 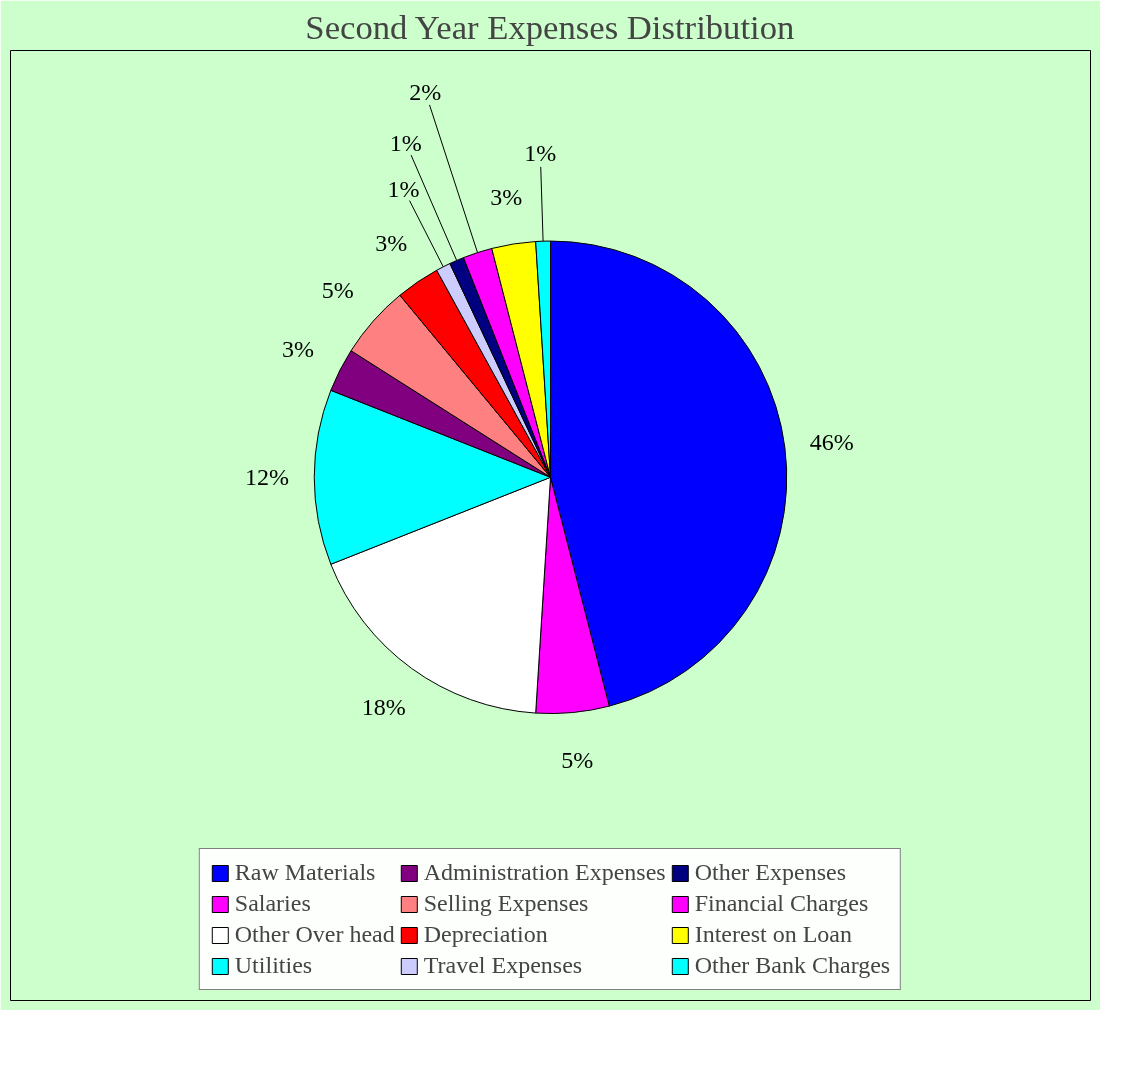 I want to click on legend-label: Other Over head, so click(x=314, y=934).